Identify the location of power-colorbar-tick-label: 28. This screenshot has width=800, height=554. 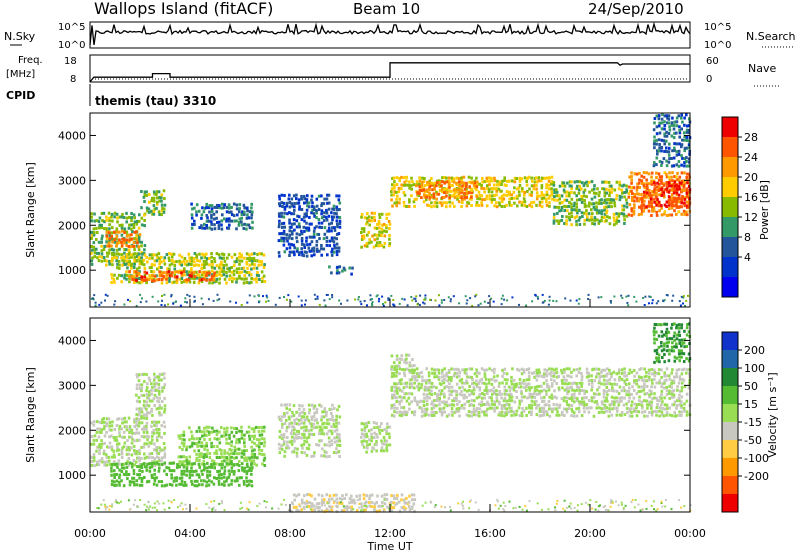
(751, 137).